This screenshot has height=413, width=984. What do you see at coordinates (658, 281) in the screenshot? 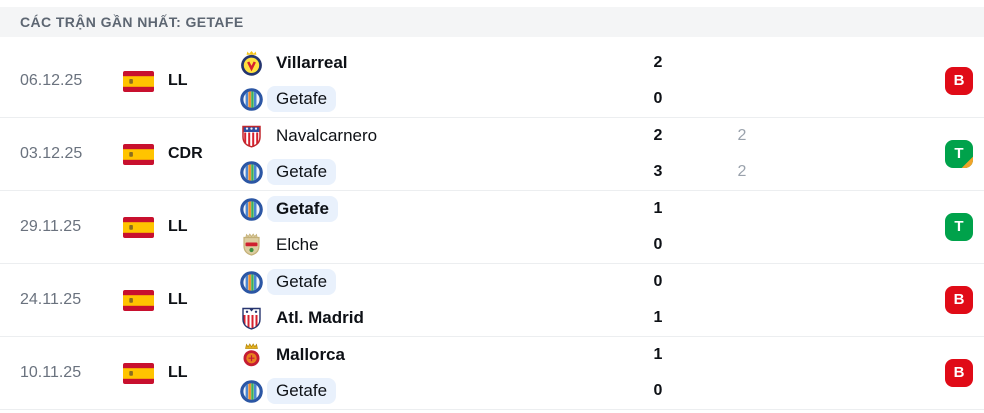
I see `home-score: 0` at bounding box center [658, 281].